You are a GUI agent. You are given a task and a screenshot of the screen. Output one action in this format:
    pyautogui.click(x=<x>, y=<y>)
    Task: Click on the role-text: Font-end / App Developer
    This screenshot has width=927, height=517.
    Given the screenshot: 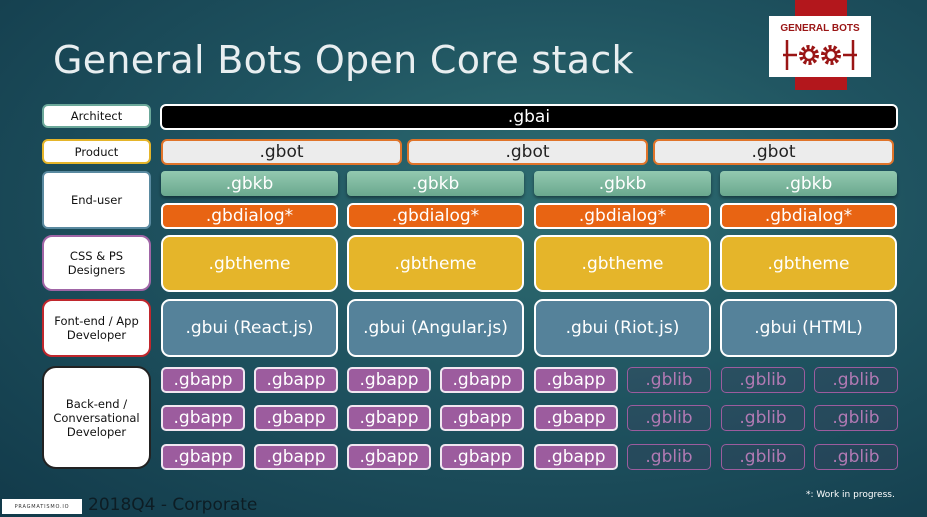 What is the action you would take?
    pyautogui.click(x=96, y=328)
    